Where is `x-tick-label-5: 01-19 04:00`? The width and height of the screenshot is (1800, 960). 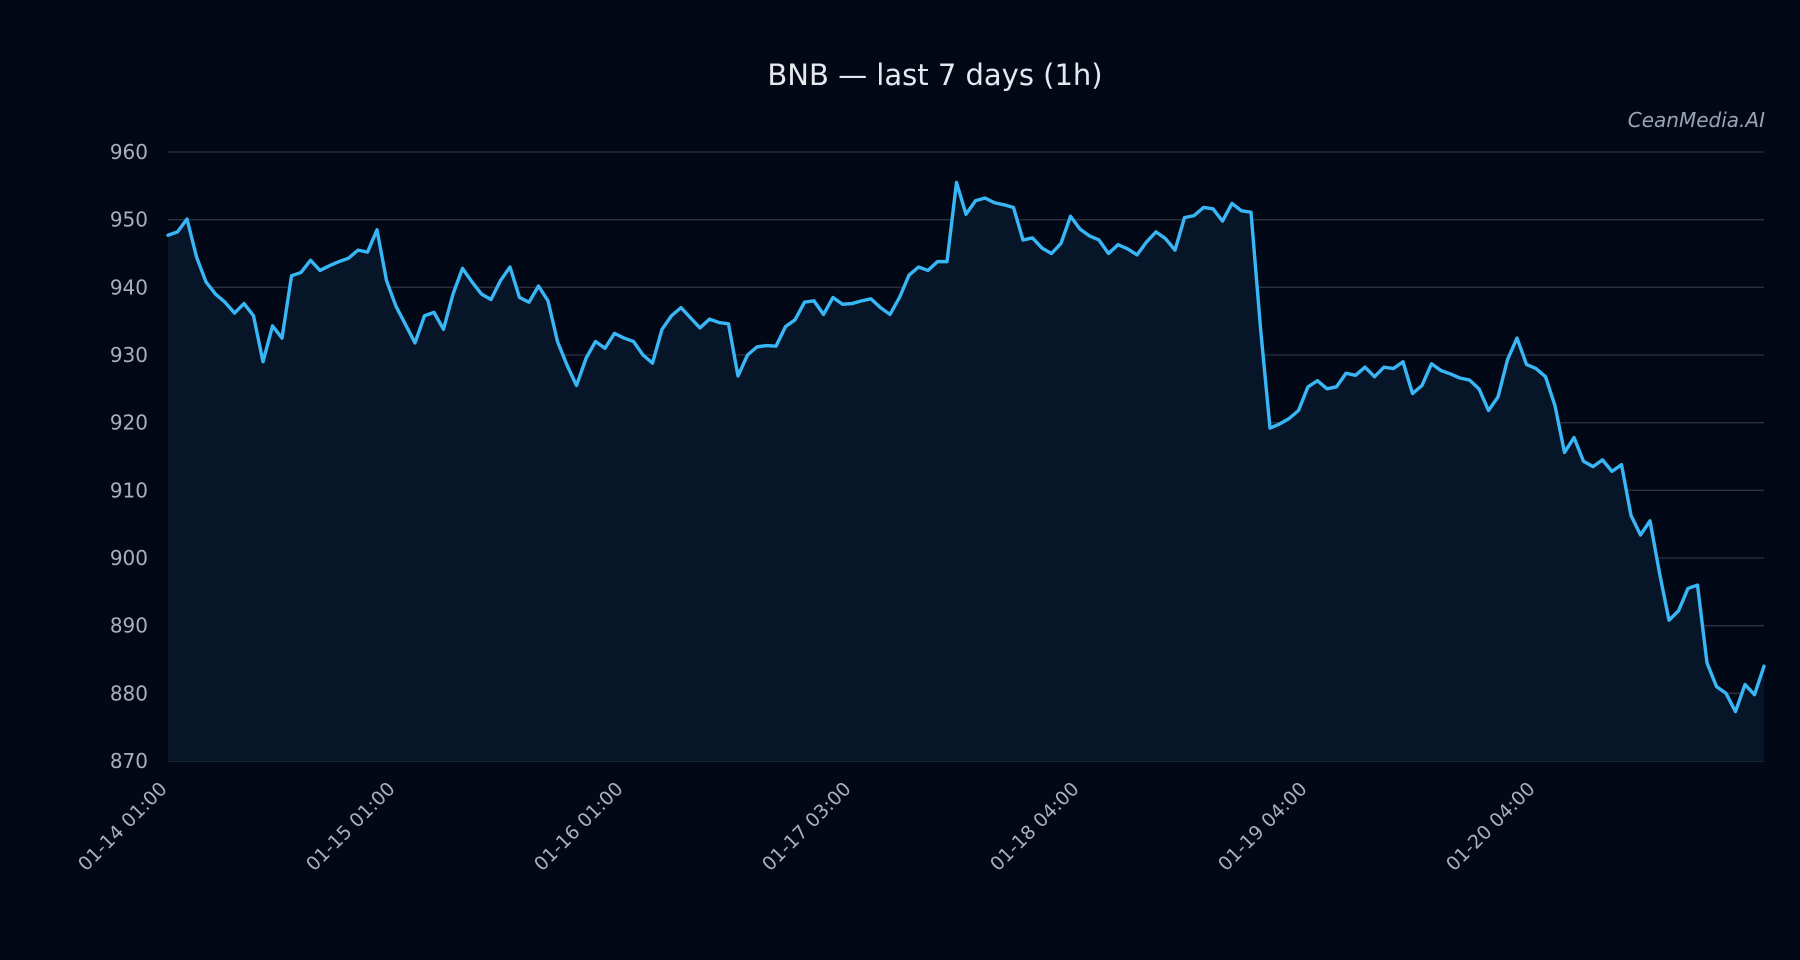 x-tick-label-5: 01-19 04:00 is located at coordinates (1263, 827).